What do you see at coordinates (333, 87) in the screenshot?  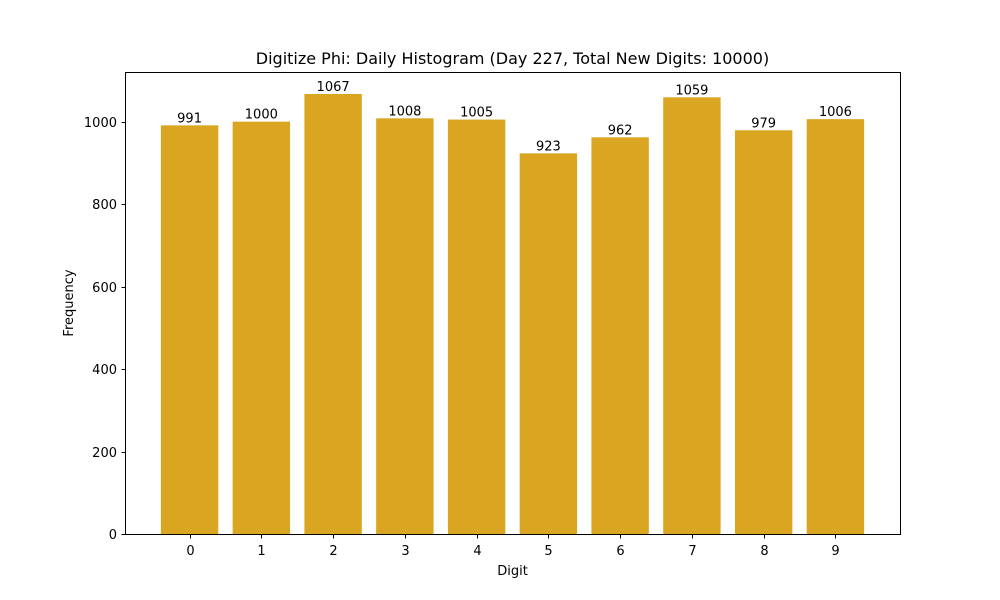 I see `bar-value-label: 1067` at bounding box center [333, 87].